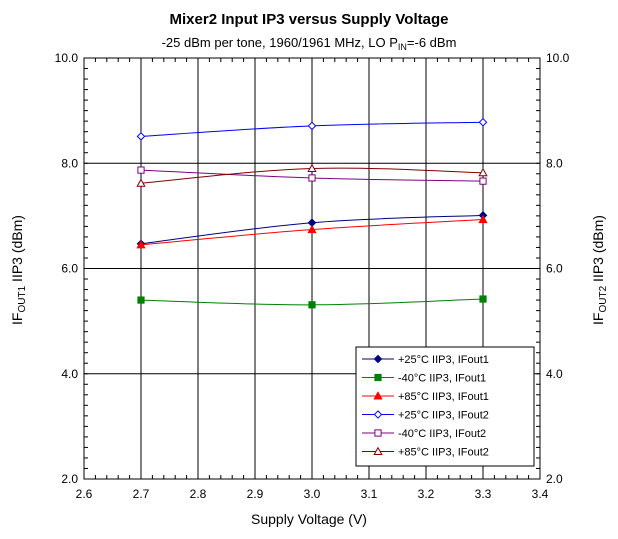 The image size is (618, 539). Describe the element at coordinates (443, 416) in the screenshot. I see `legend-label: +25°C IIP3, IFout2` at that location.